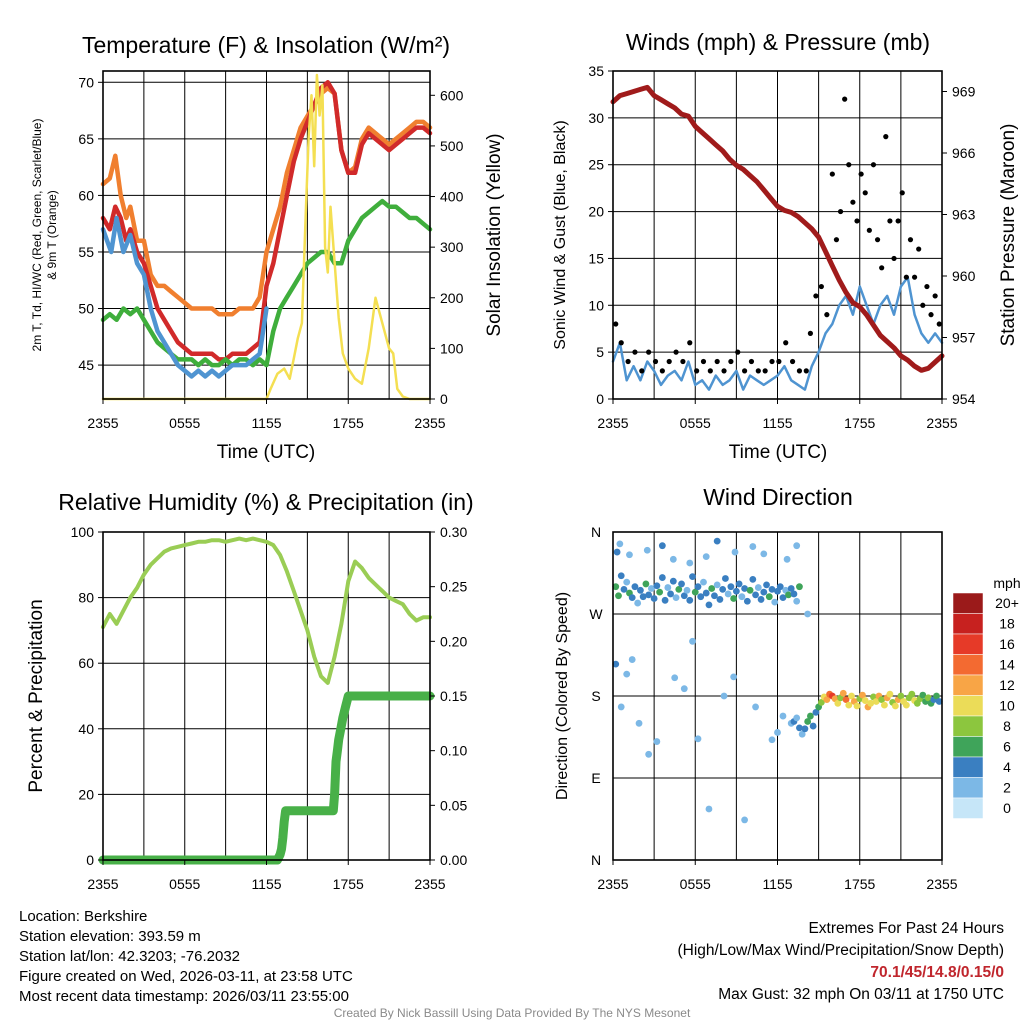  What do you see at coordinates (86, 139) in the screenshot?
I see `y-tick-label: 65` at bounding box center [86, 139].